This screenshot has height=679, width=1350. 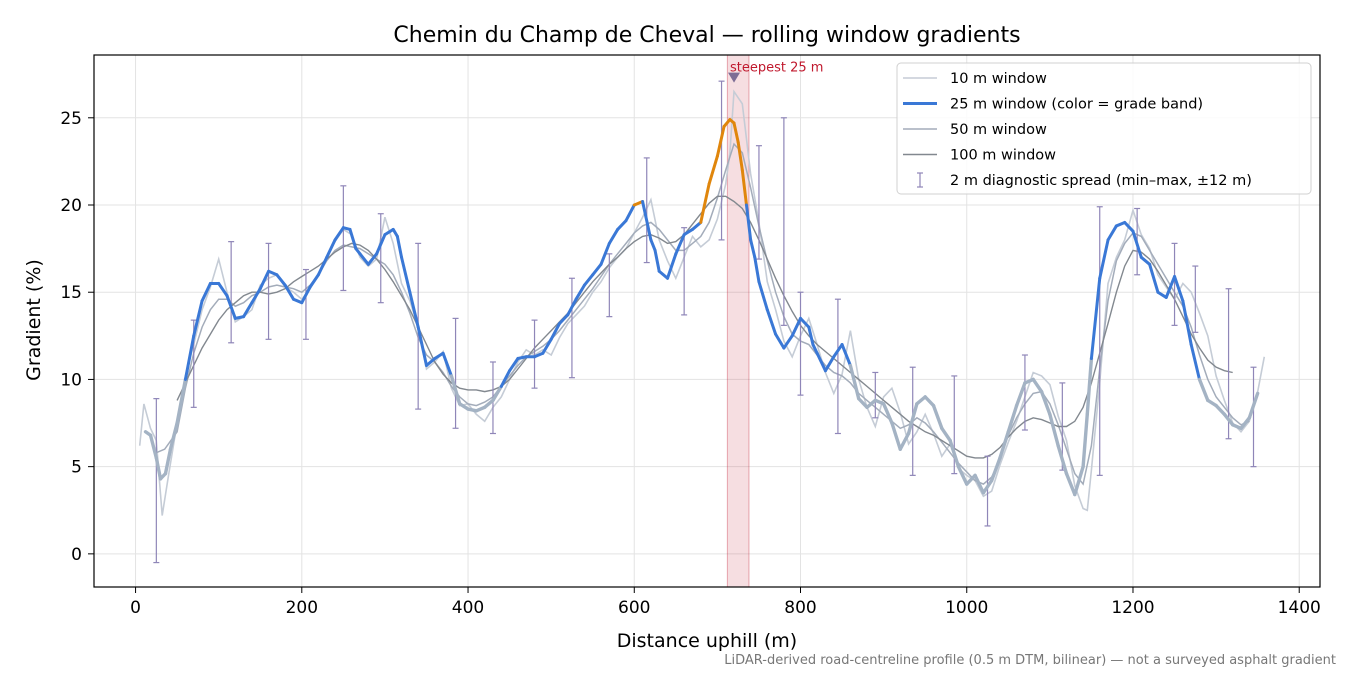 I want to click on steepest-marker, so click(x=734, y=77).